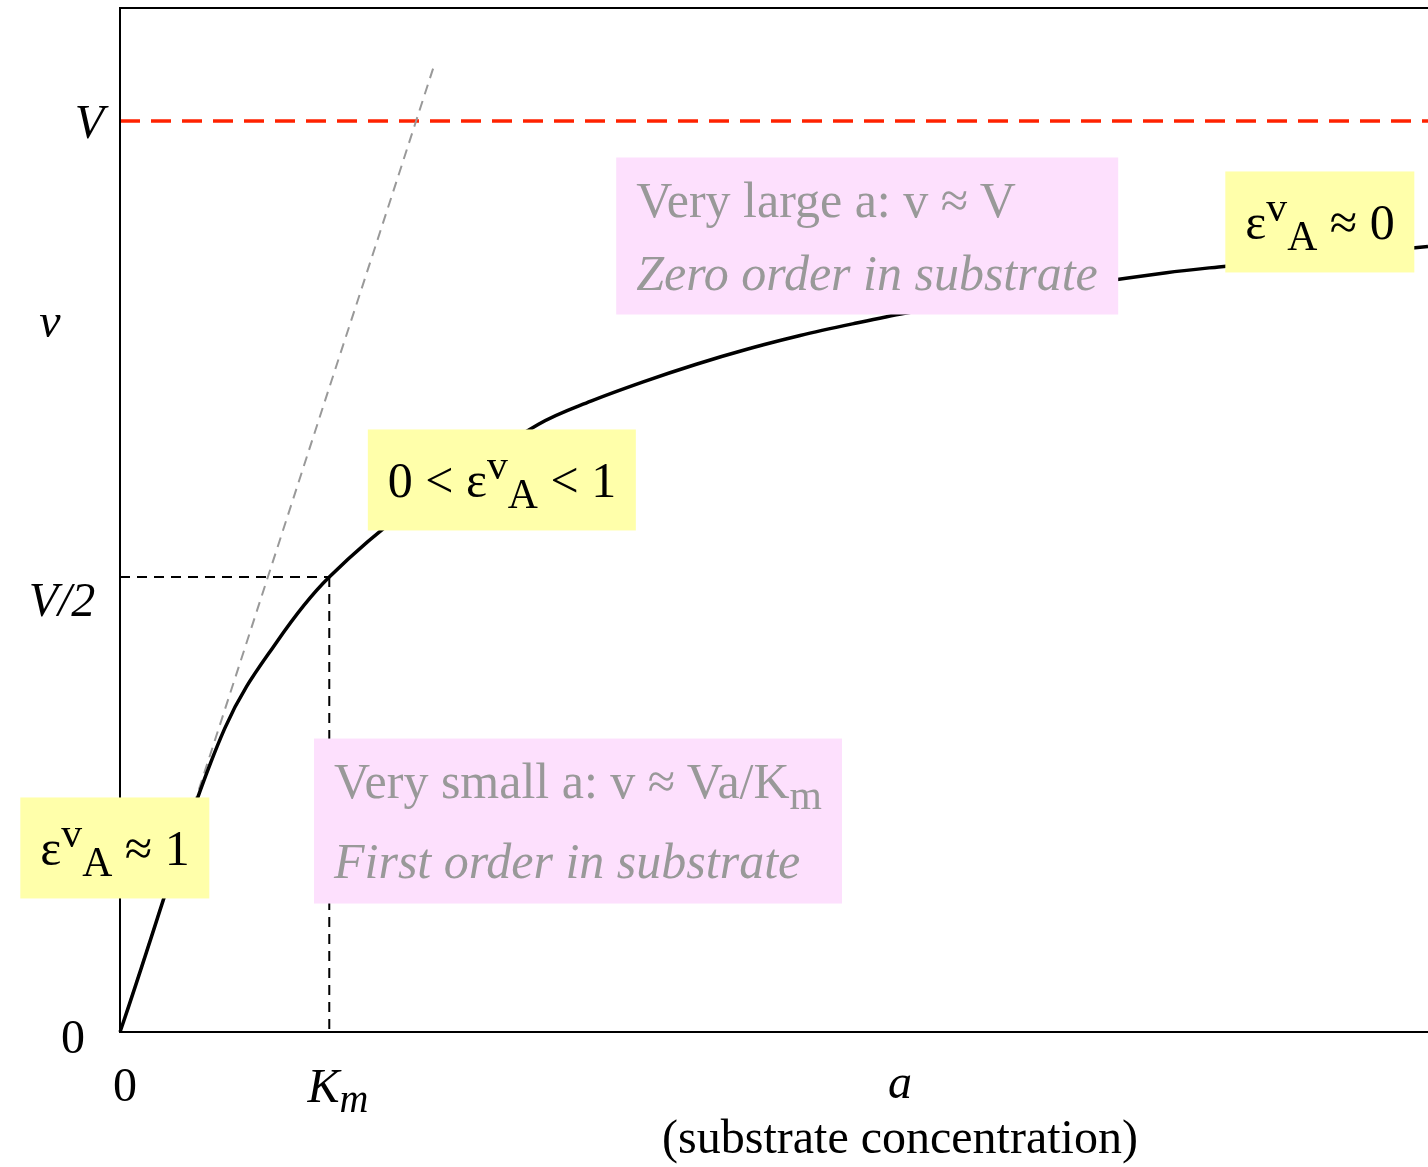  I want to click on y-axis-title: v, so click(50, 320).